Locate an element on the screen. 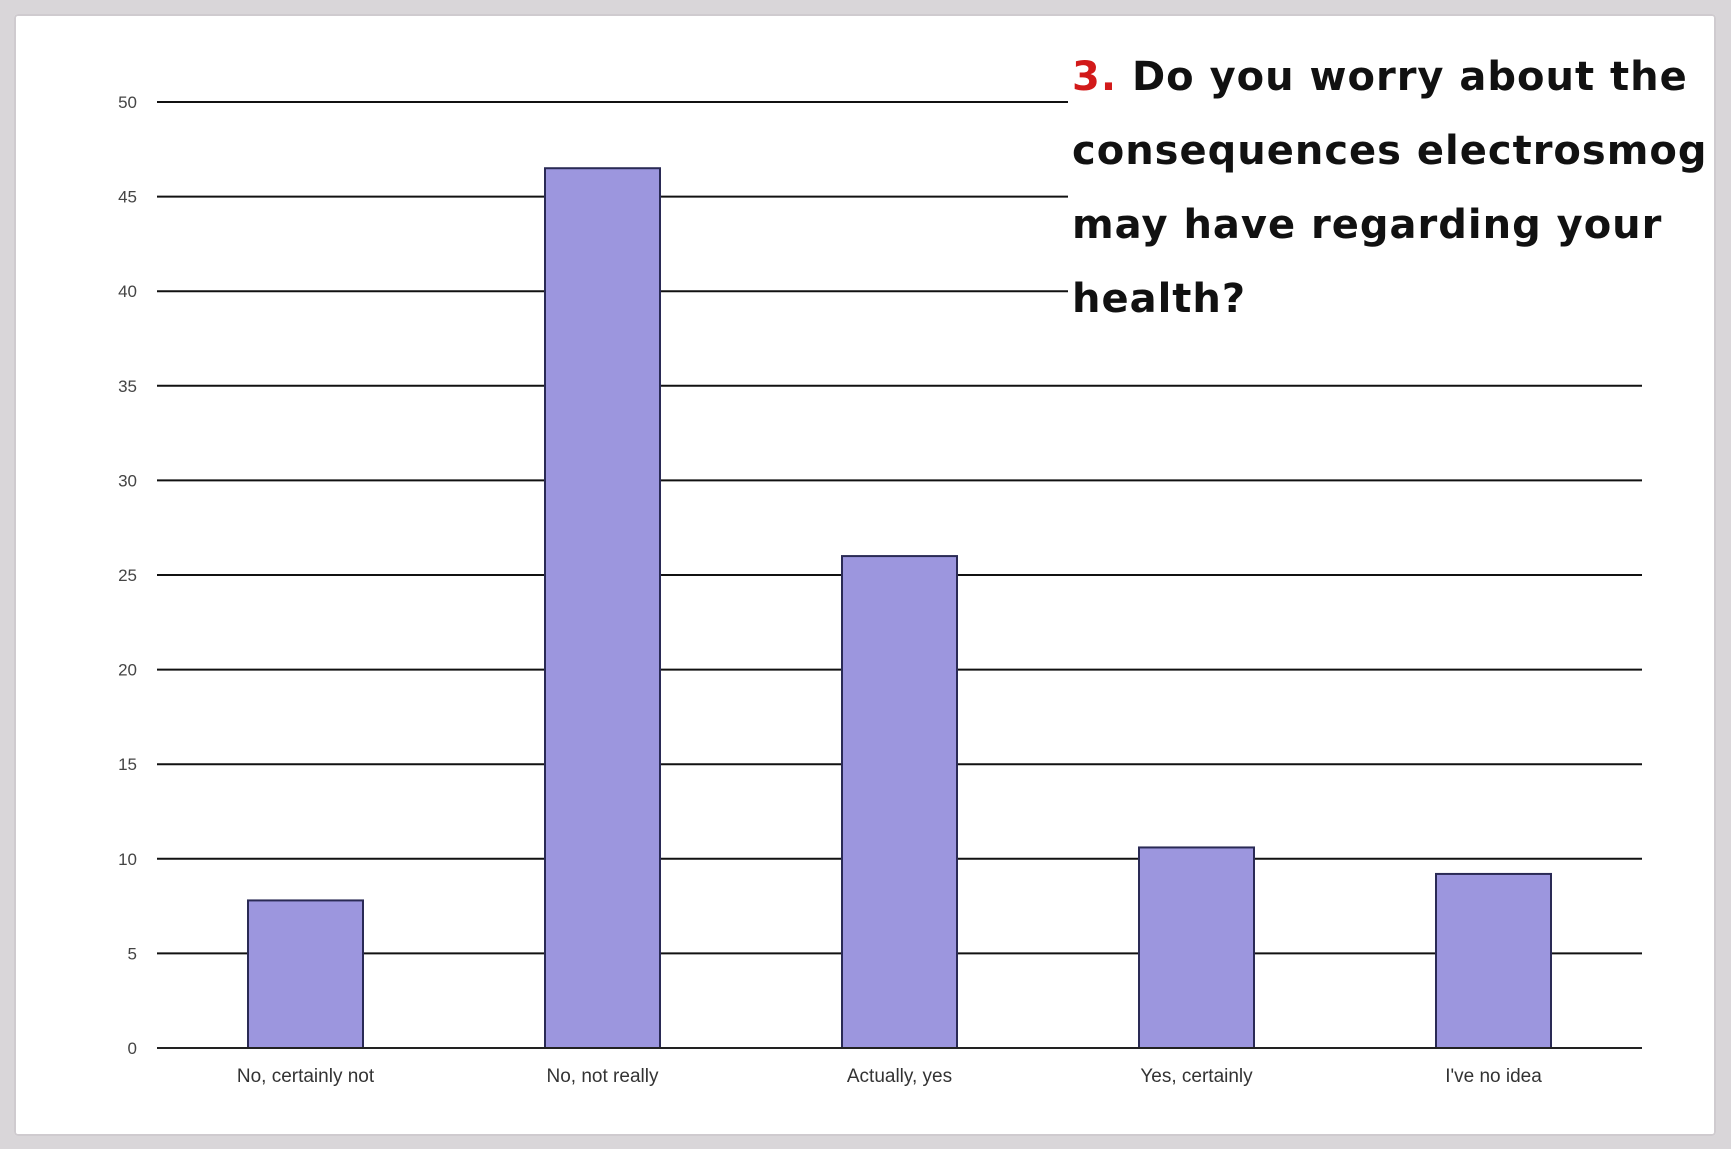 Image resolution: width=1731 pixels, height=1149 pixels. y-tick-label: 45 is located at coordinates (127, 197).